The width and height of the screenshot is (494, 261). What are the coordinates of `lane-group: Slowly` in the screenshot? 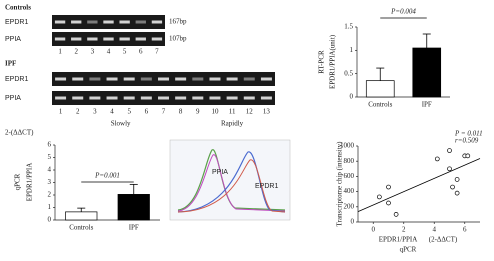 It's located at (121, 124).